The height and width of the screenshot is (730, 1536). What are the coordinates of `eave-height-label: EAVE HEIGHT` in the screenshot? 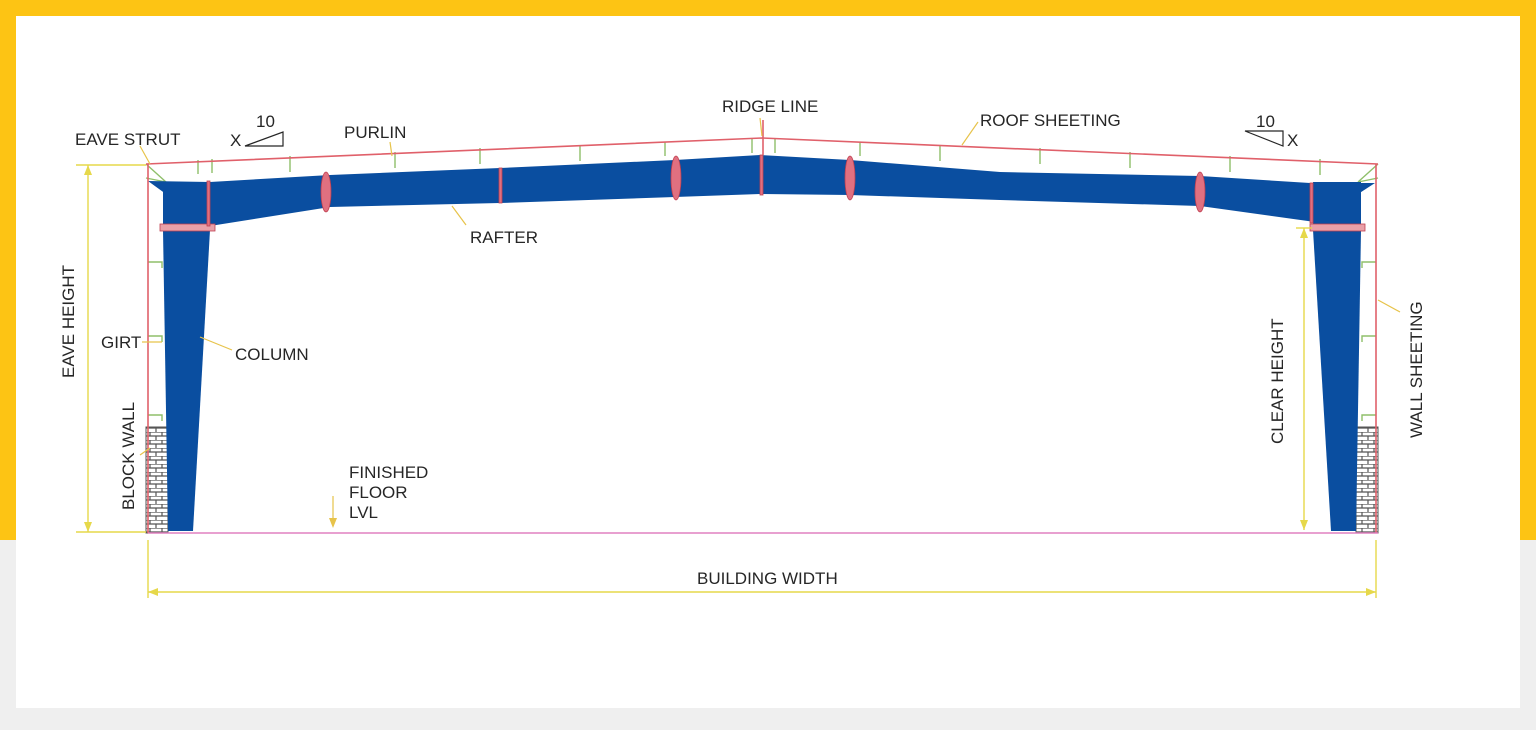 It's located at (68, 321).